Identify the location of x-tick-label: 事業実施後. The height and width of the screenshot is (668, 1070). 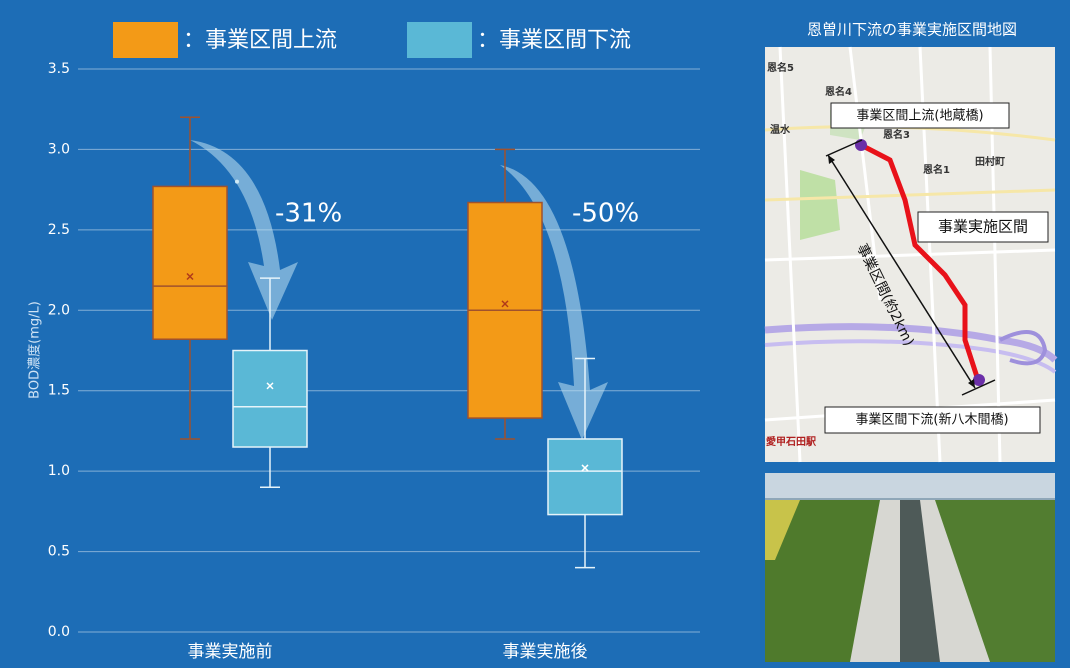
(545, 652).